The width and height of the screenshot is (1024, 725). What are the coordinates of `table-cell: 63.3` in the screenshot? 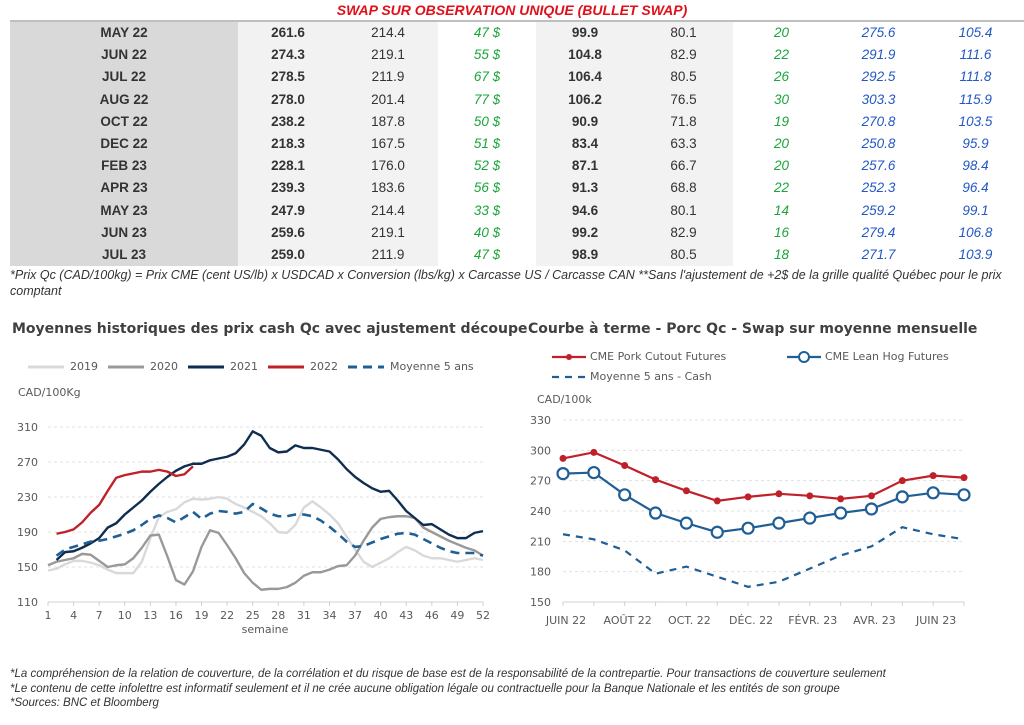 It's located at (683, 144).